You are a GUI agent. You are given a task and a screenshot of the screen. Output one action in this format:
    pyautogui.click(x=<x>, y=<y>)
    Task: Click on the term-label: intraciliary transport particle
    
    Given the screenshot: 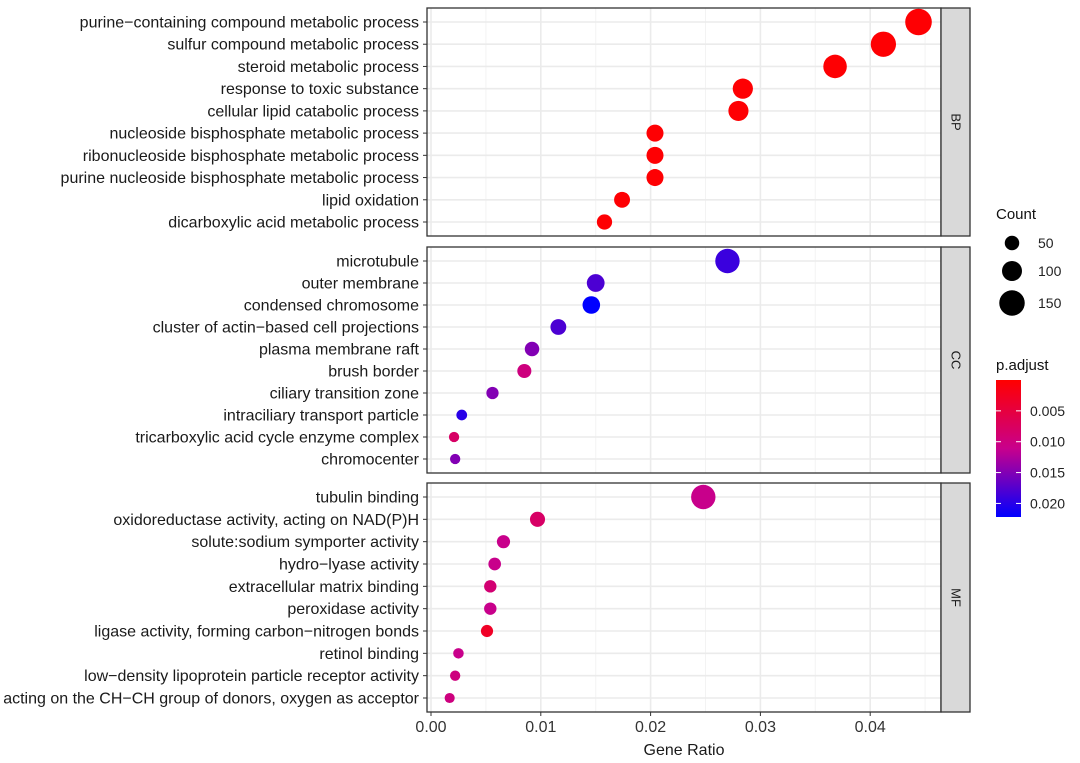 What is the action you would take?
    pyautogui.click(x=321, y=416)
    